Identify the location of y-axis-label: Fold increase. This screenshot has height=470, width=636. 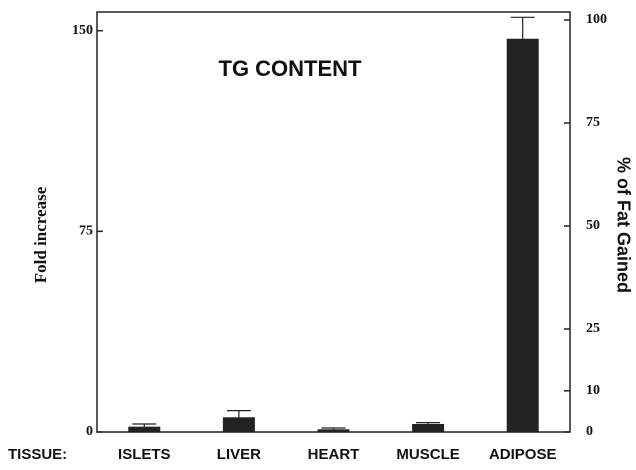
(40, 234).